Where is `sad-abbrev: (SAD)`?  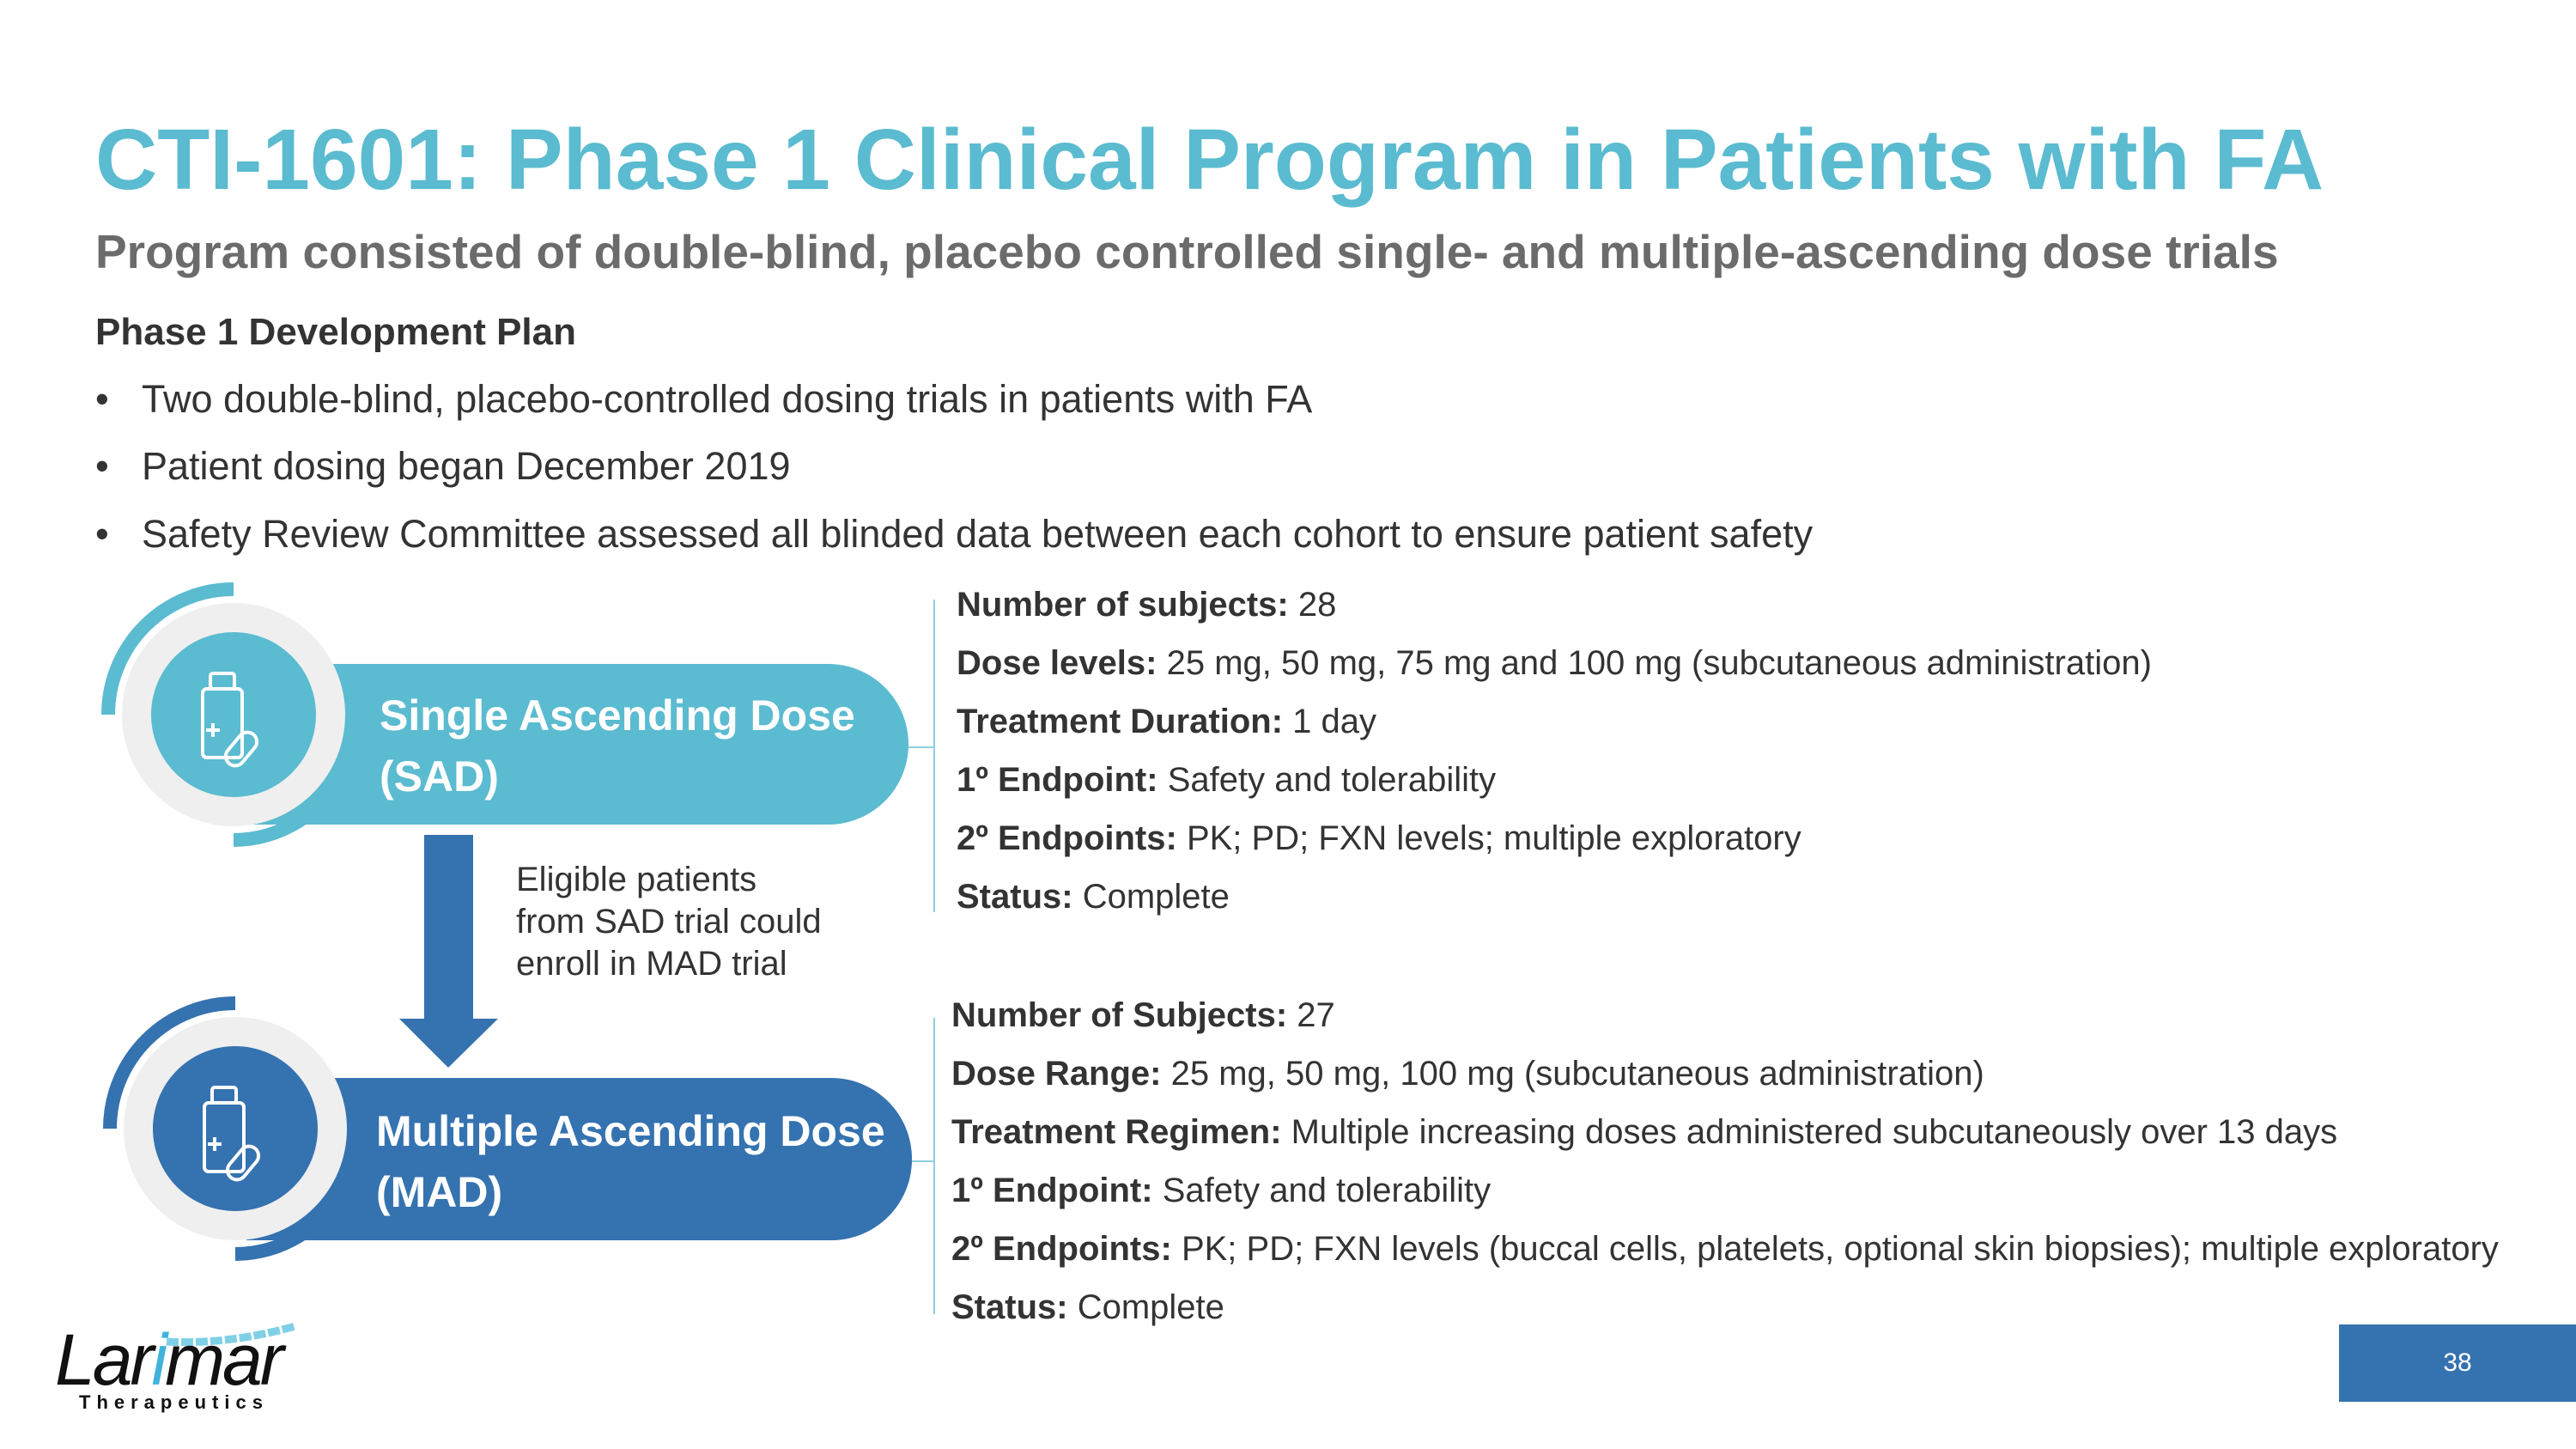
sad-abbrev: (SAD) is located at coordinates (440, 776).